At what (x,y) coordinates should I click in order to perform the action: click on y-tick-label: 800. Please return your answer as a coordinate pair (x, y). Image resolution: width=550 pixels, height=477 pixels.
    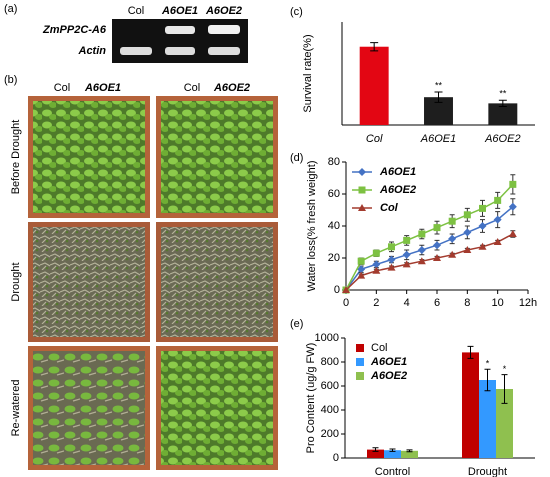
    Looking at the image, I should click on (330, 362).